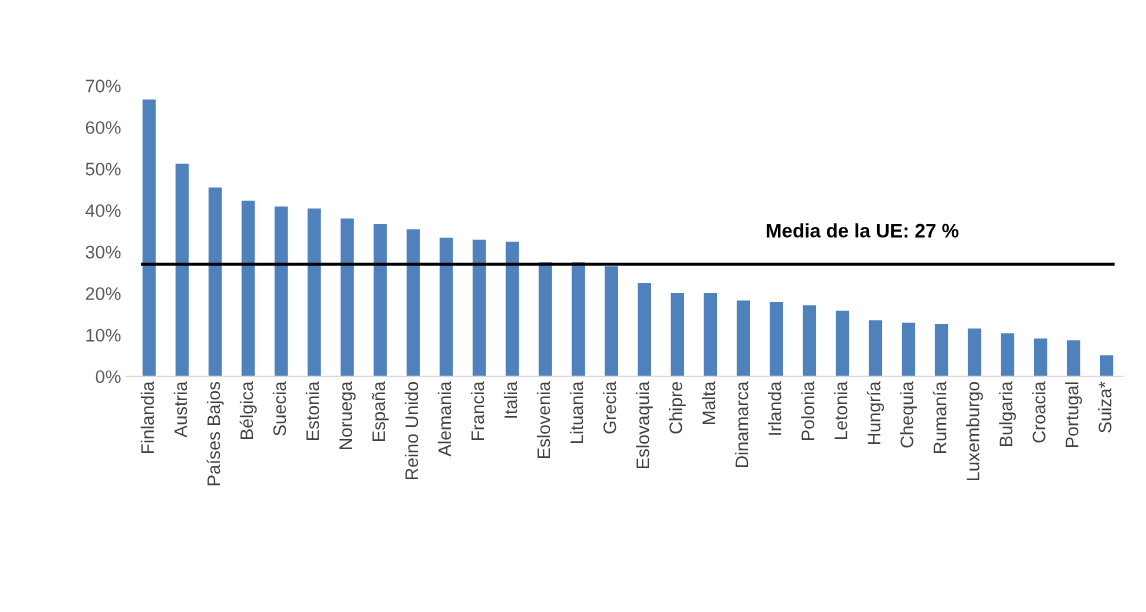 The width and height of the screenshot is (1146, 612). Describe the element at coordinates (248, 410) in the screenshot. I see `x-tick-label: Bélgica` at that location.